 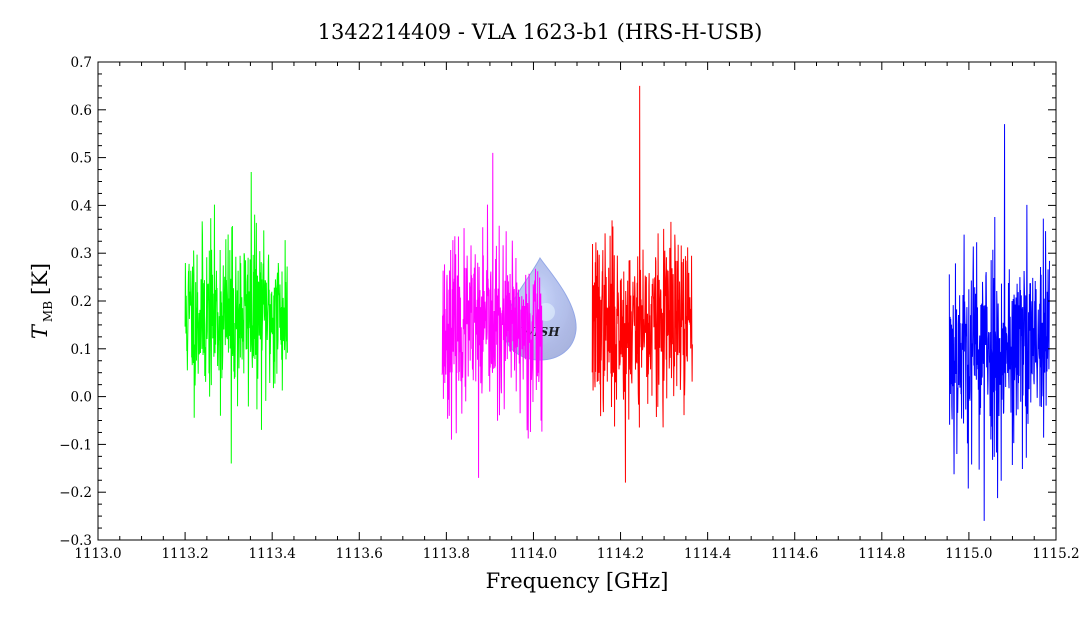 What do you see at coordinates (794, 554) in the screenshot?
I see `x-tick-label: 1114.6` at bounding box center [794, 554].